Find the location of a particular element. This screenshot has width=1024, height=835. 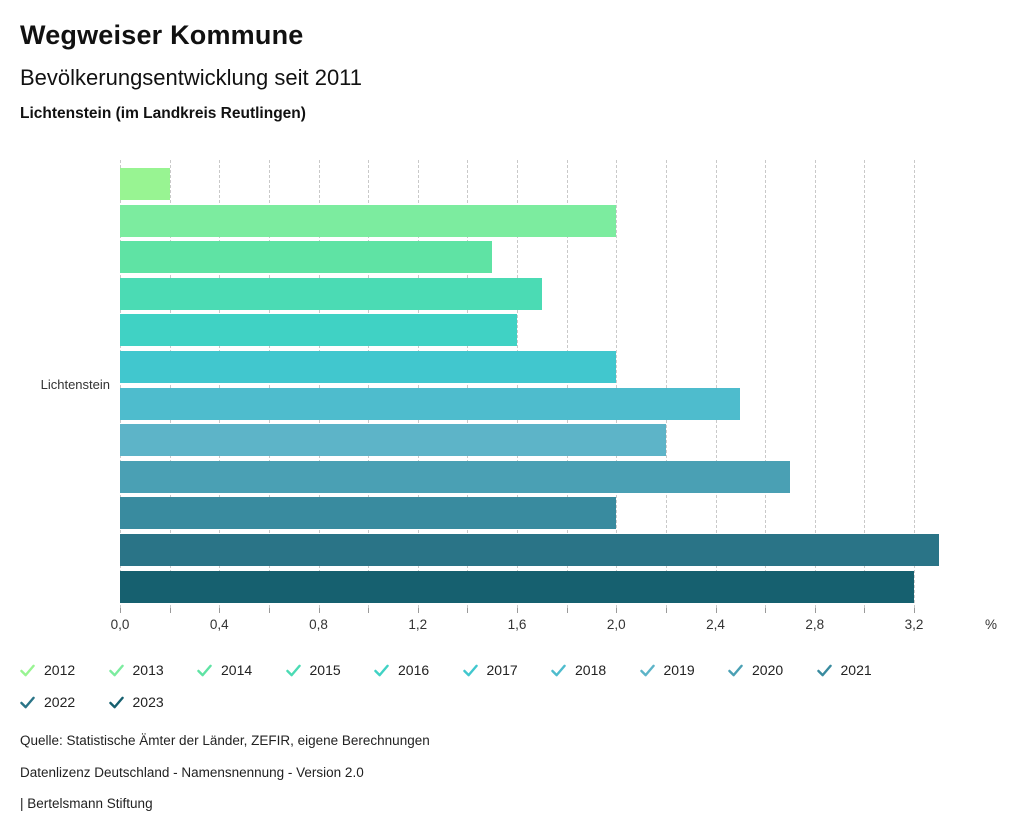

legend-item-2016: 2016 is located at coordinates (418, 670).